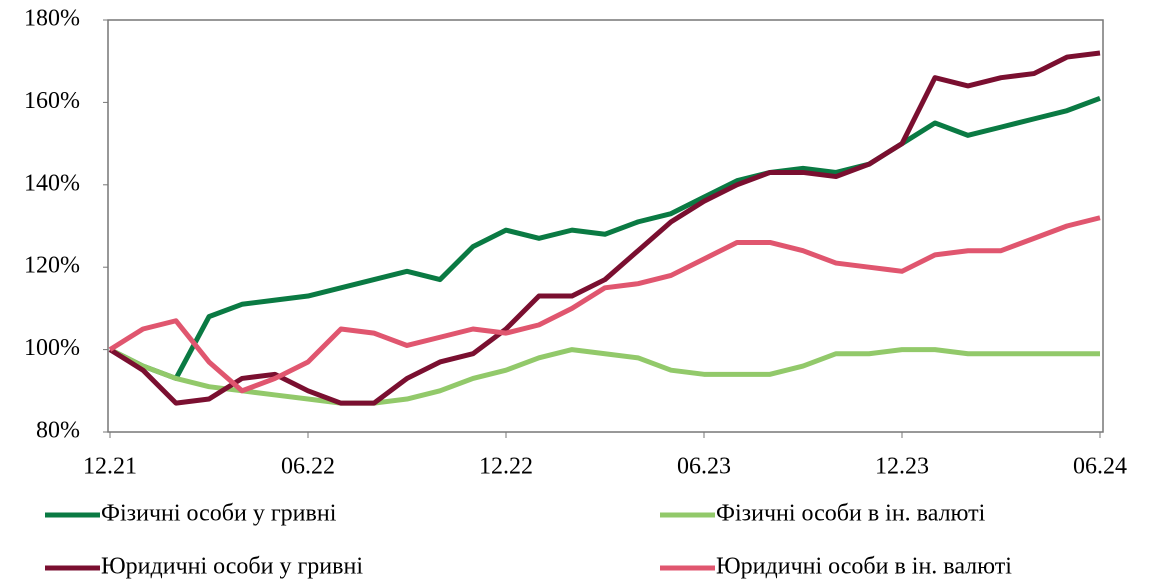  I want to click on x-tick-label: 06.23, so click(704, 467).